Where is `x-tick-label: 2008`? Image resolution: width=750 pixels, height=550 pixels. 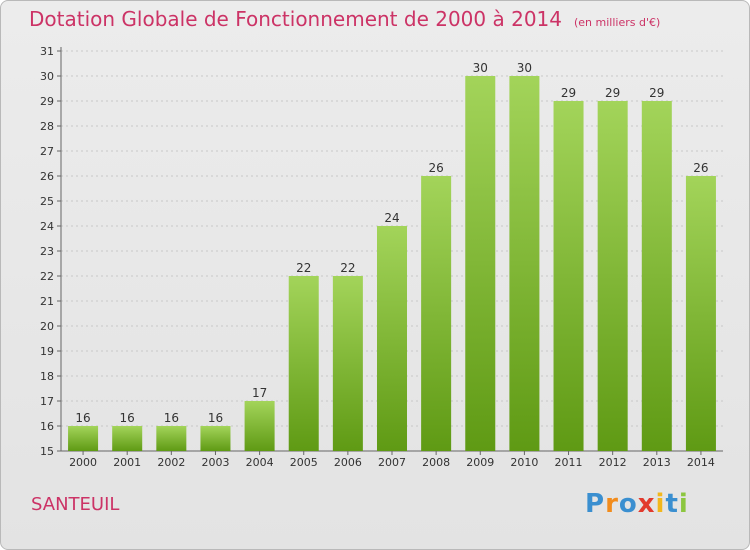 x-tick-label: 2008 is located at coordinates (436, 462).